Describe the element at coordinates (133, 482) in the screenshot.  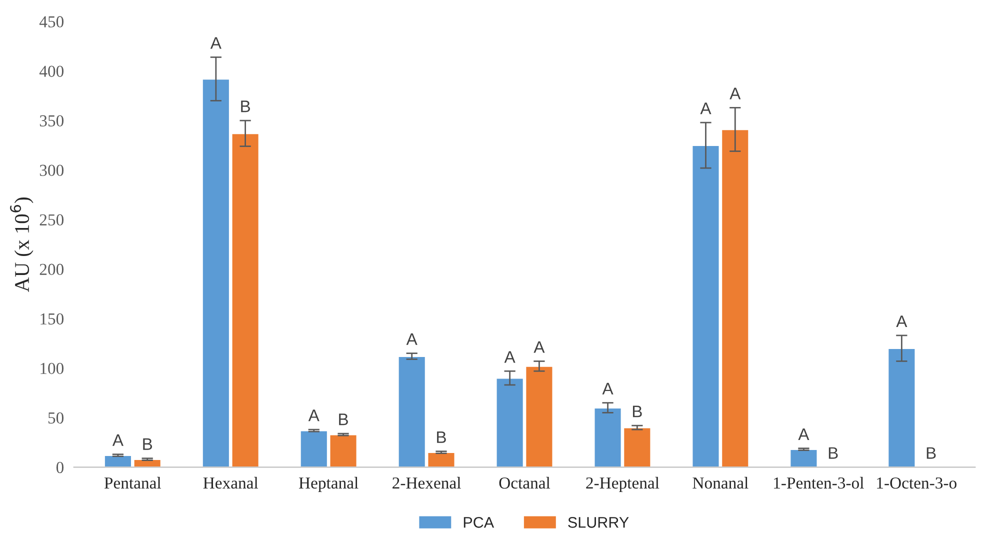
I see `x-tick-label: Pentanal` at that location.